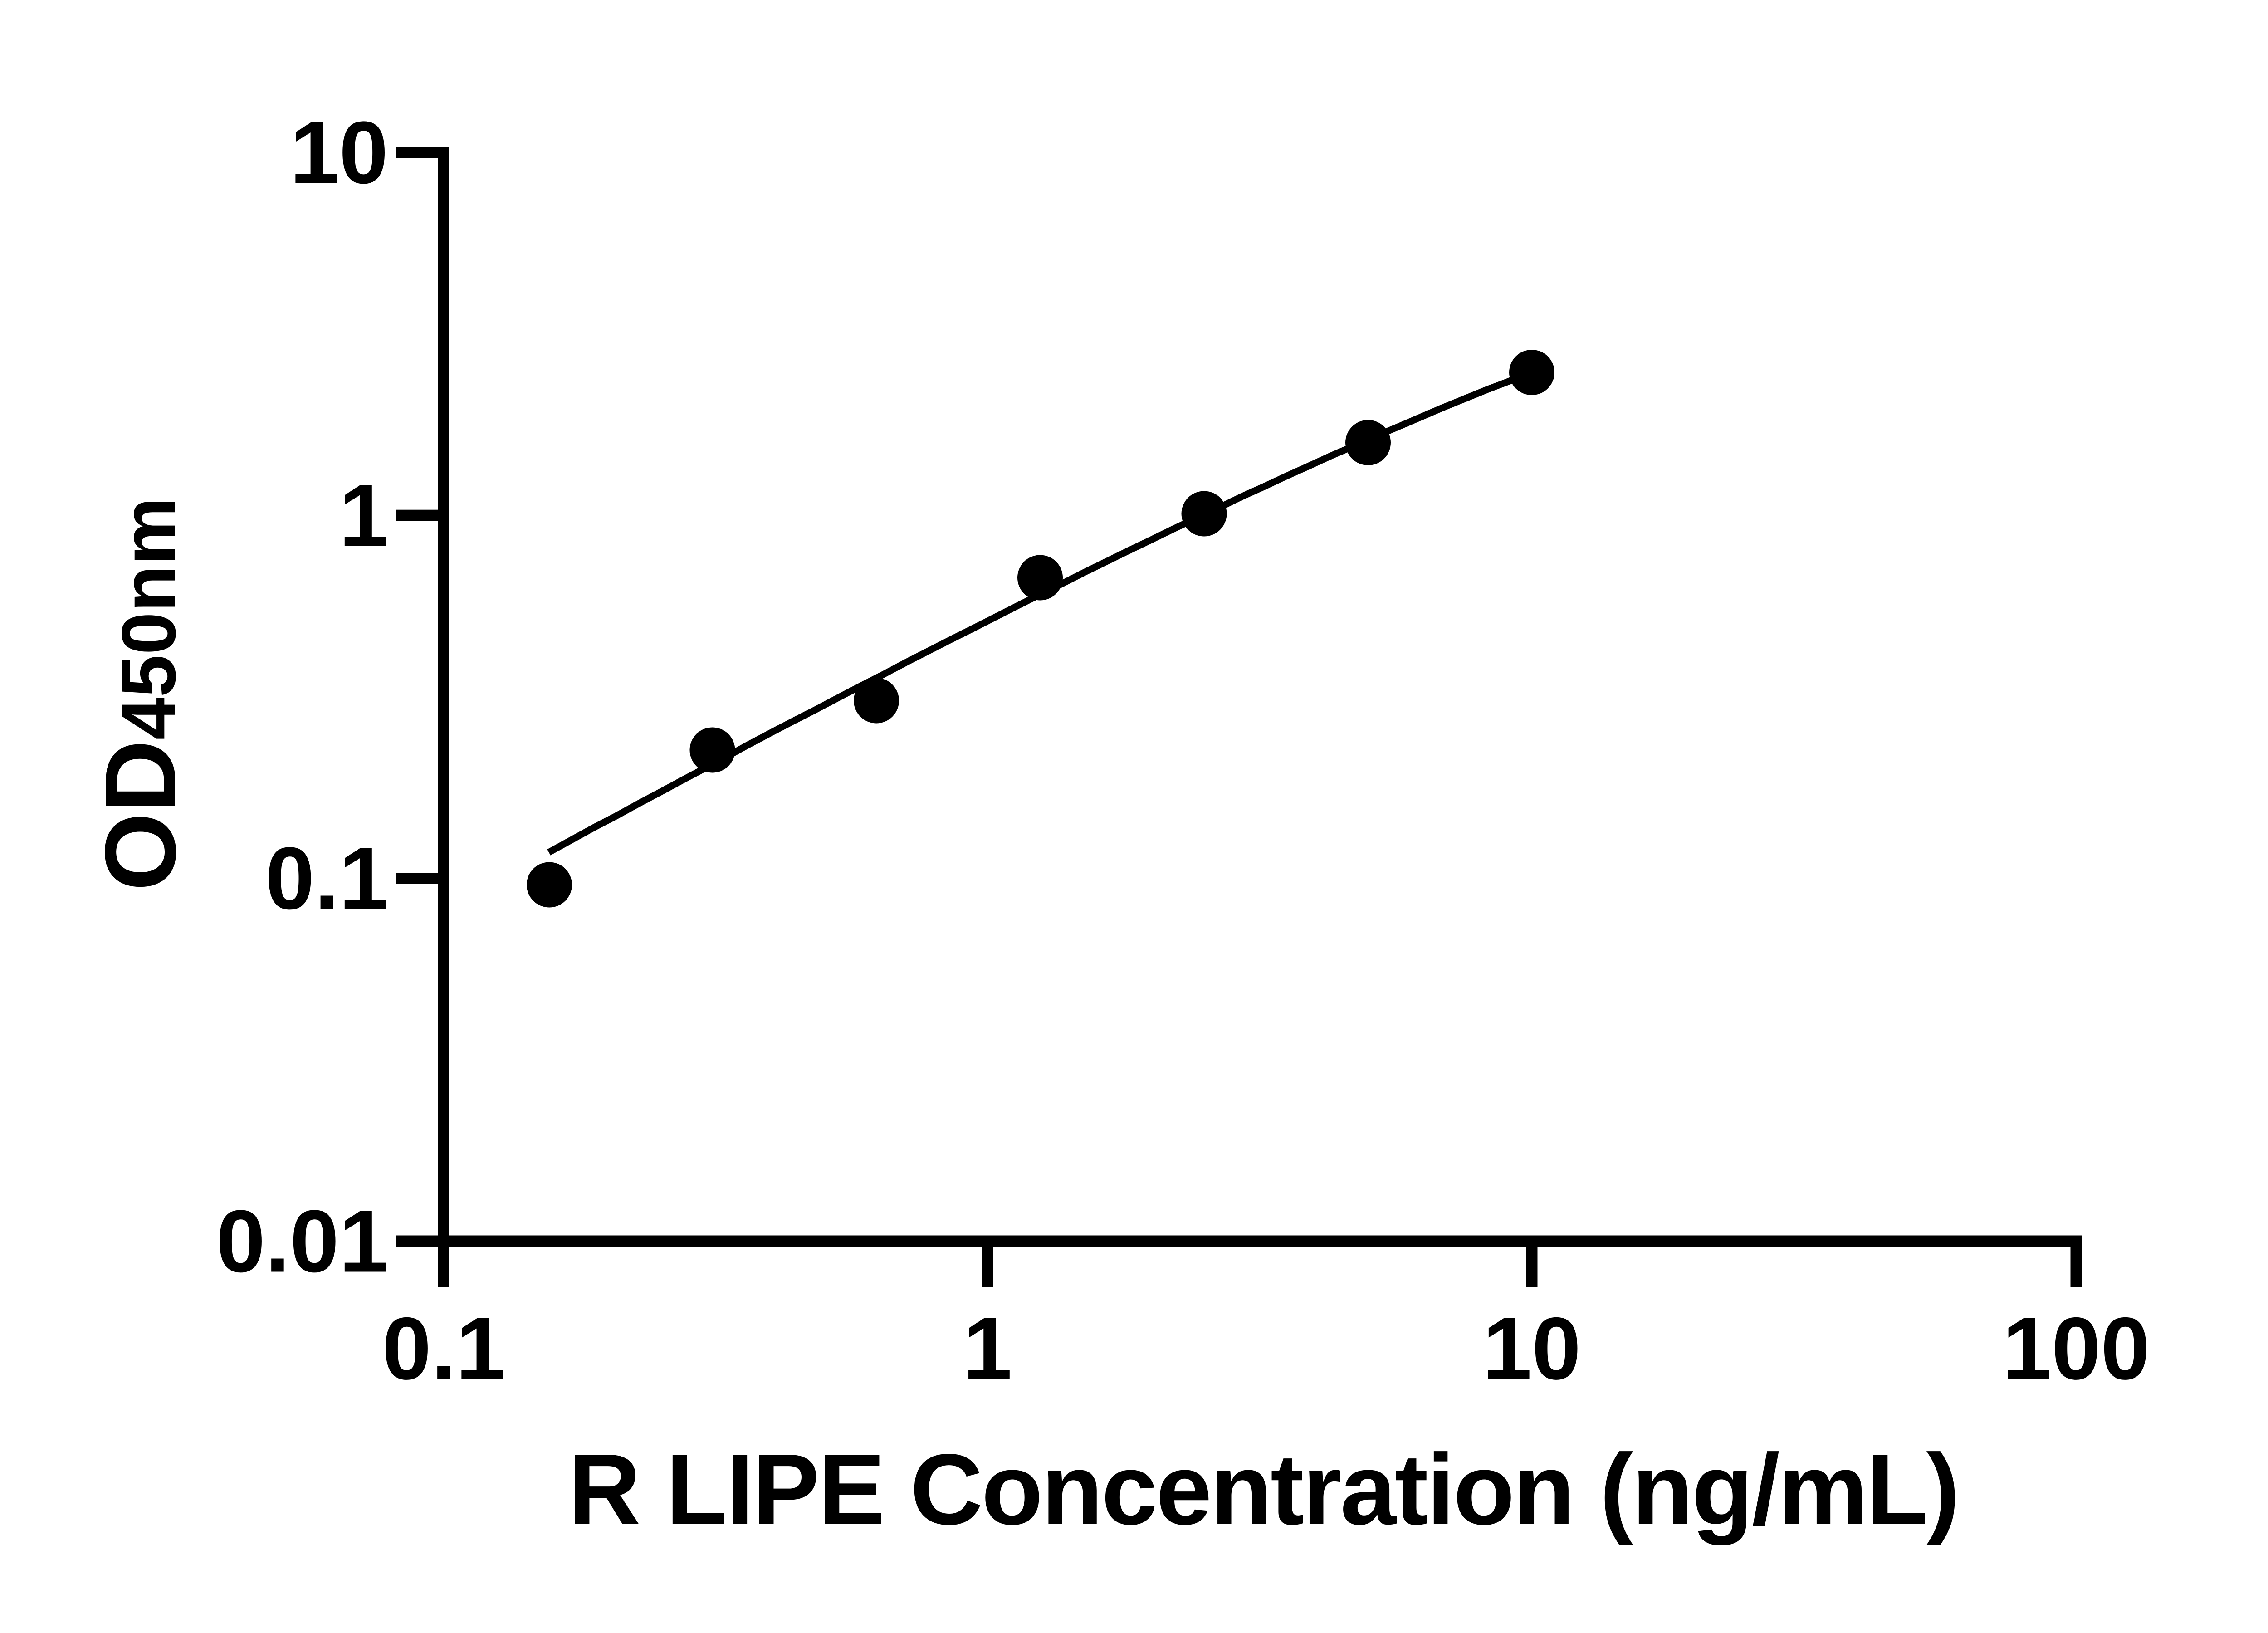  Describe the element at coordinates (2076, 1348) in the screenshot. I see `svg-text: 100` at that location.